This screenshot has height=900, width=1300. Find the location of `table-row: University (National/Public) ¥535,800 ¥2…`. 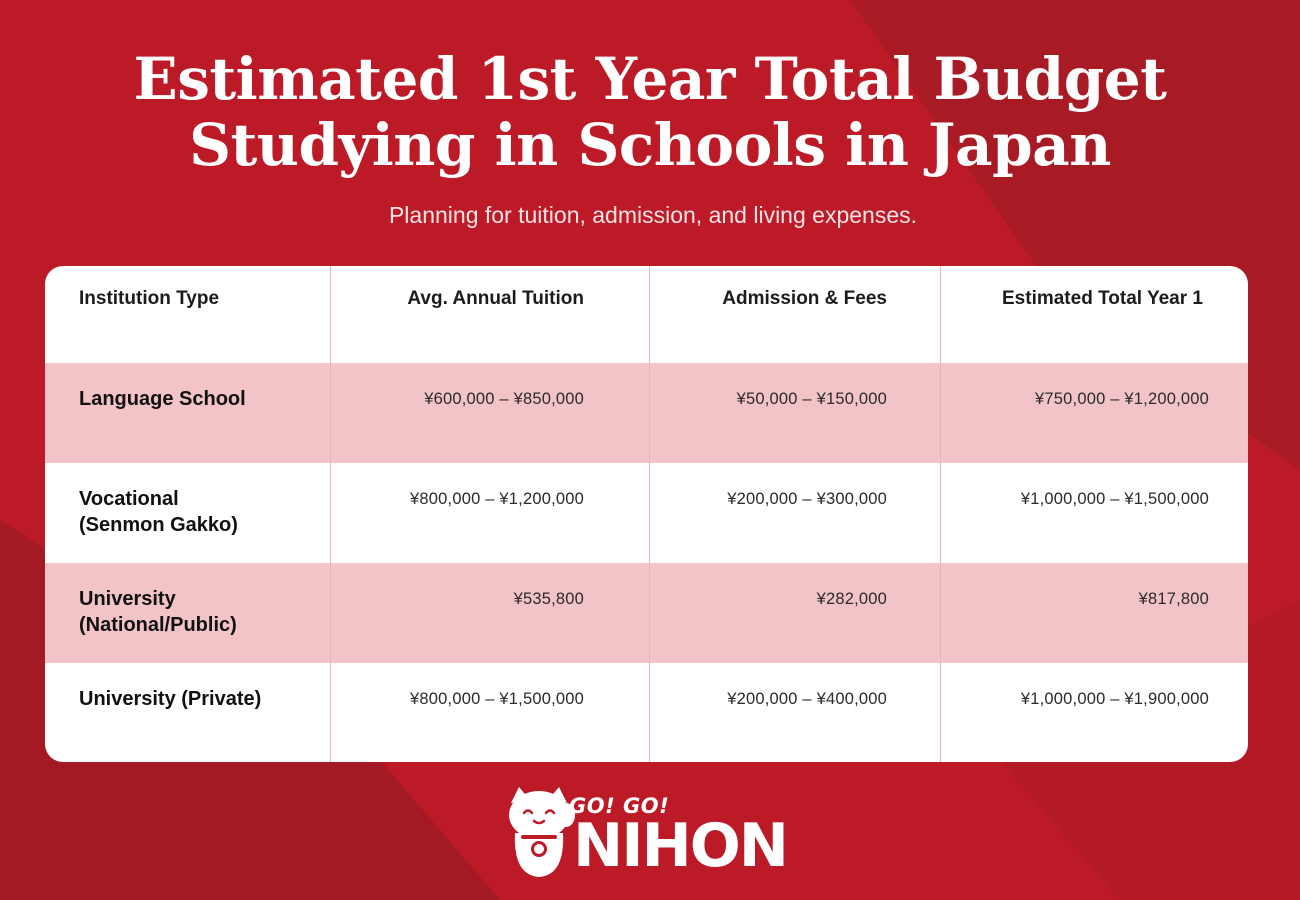

table-row: University (National/Public) ¥535,800 ¥2… is located at coordinates (646, 613).